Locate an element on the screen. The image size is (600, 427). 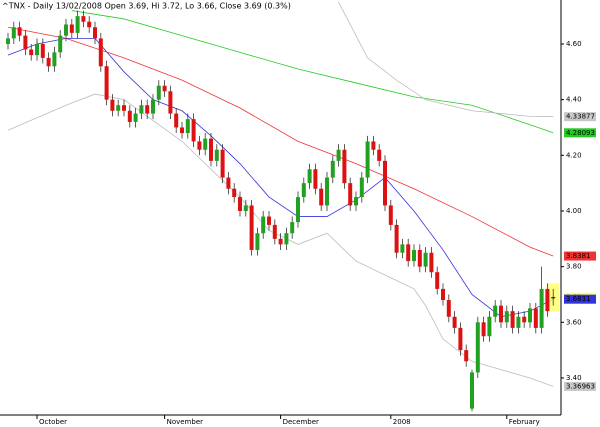
y-tick-label: 4.20 is located at coordinates (574, 155).